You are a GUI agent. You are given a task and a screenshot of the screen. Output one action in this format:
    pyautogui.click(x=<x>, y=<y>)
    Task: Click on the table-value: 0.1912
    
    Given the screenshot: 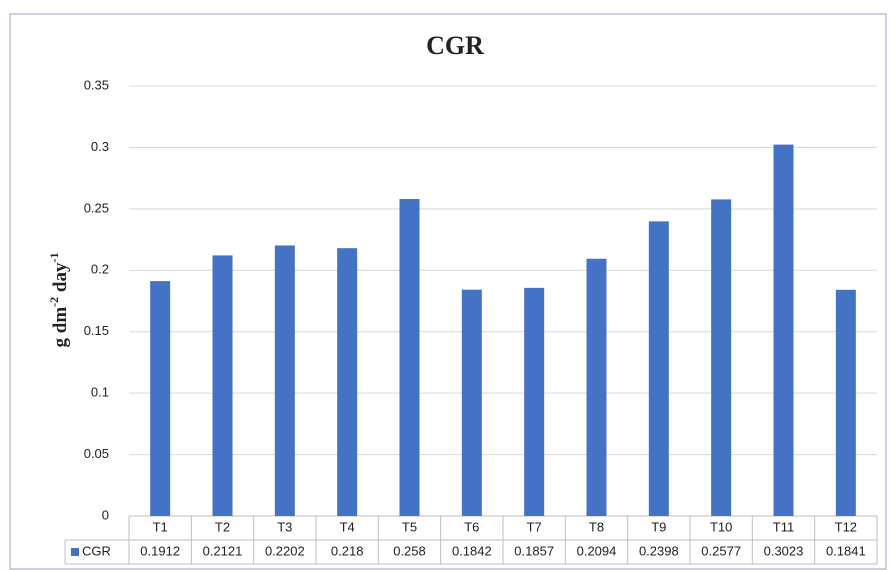 What is the action you would take?
    pyautogui.click(x=160, y=550)
    